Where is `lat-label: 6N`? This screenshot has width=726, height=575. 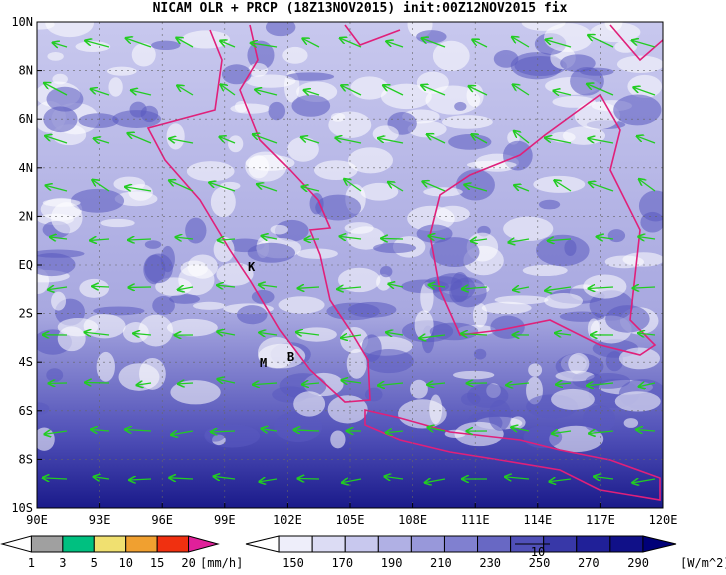 lat-label: 6N is located at coordinates (26, 119).